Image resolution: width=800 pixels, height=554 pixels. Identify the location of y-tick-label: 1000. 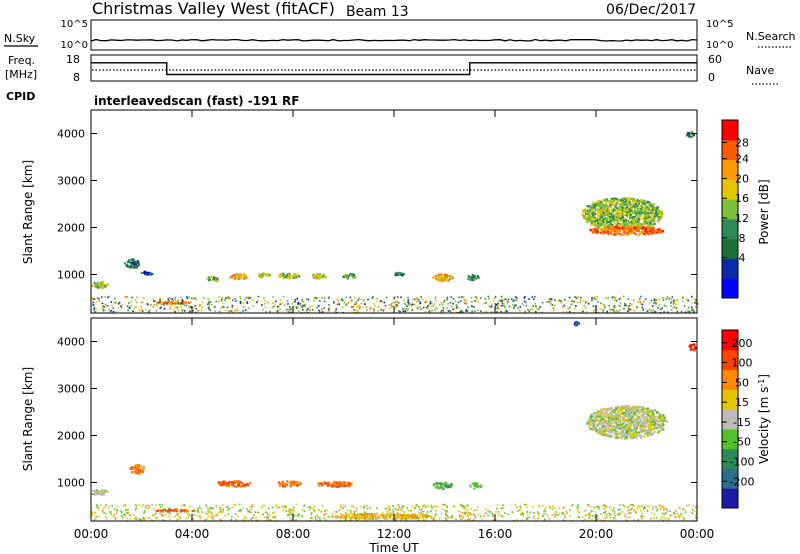
(71, 274).